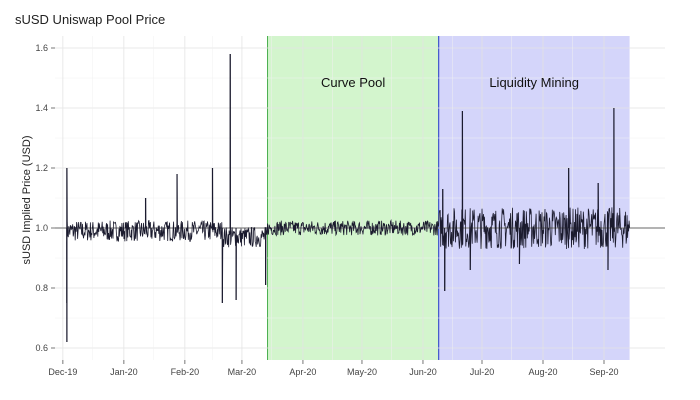 The height and width of the screenshot is (400, 700). What do you see at coordinates (41, 228) in the screenshot?
I see `y-tick-label-2: 1.0` at bounding box center [41, 228].